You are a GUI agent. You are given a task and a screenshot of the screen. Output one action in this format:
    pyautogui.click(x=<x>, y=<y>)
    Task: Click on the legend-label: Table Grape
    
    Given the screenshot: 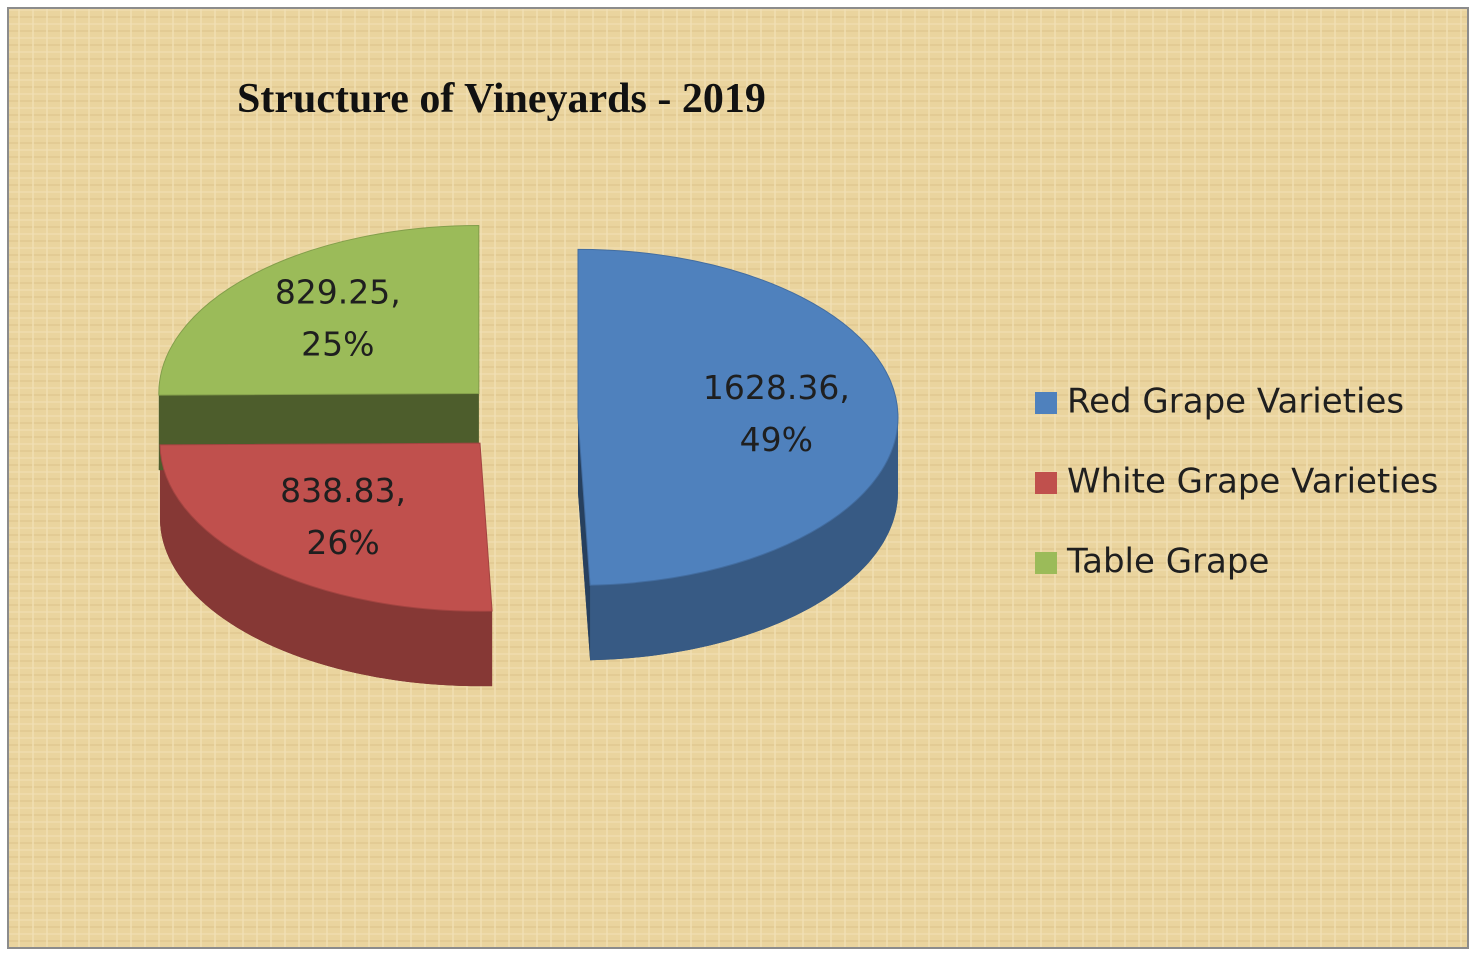 What is the action you would take?
    pyautogui.click(x=1167, y=562)
    